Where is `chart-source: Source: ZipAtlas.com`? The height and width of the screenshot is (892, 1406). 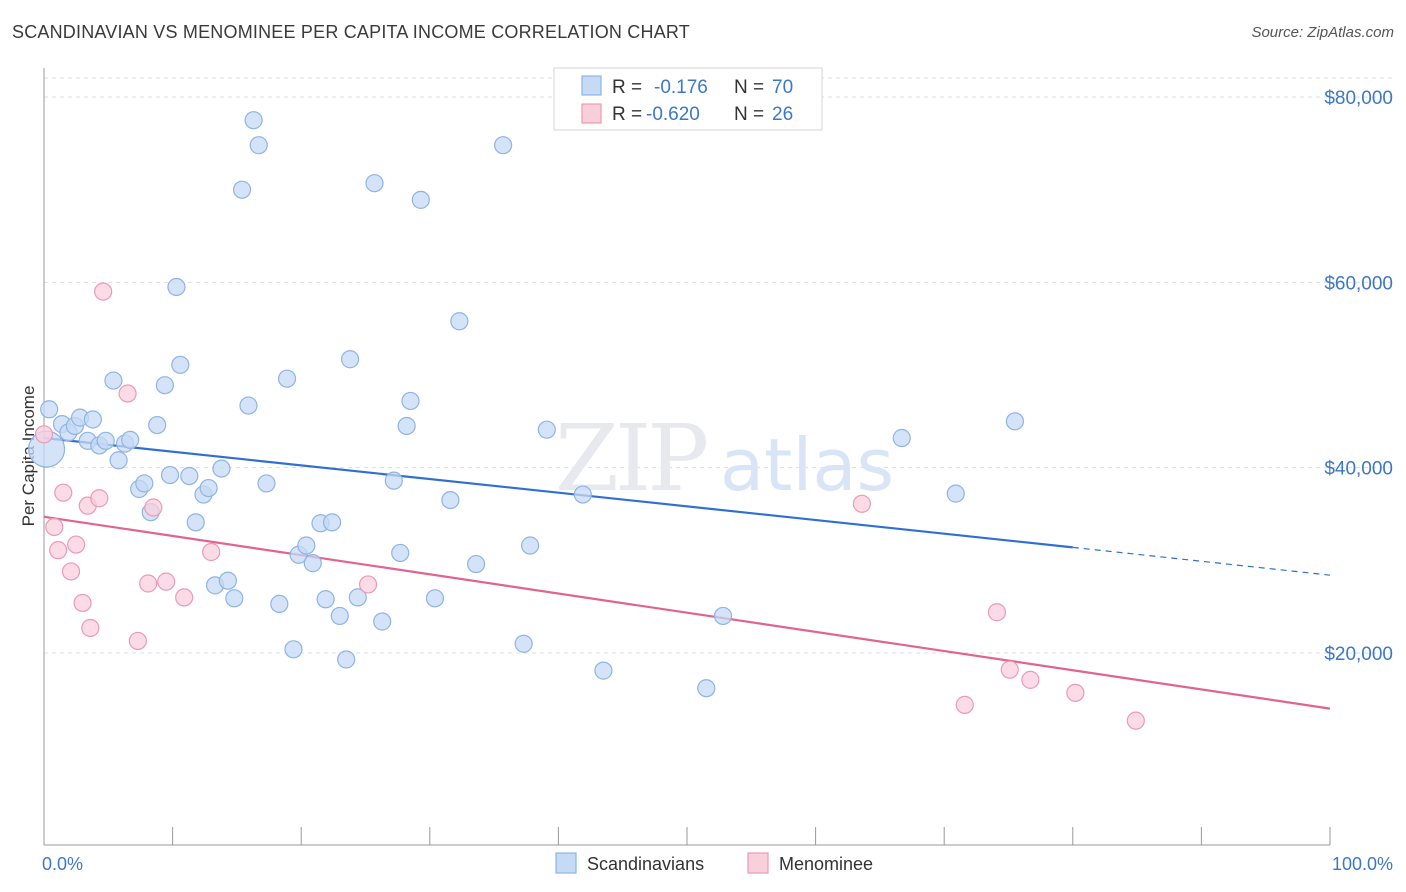 chart-source: Source: ZipAtlas.com is located at coordinates (1322, 32).